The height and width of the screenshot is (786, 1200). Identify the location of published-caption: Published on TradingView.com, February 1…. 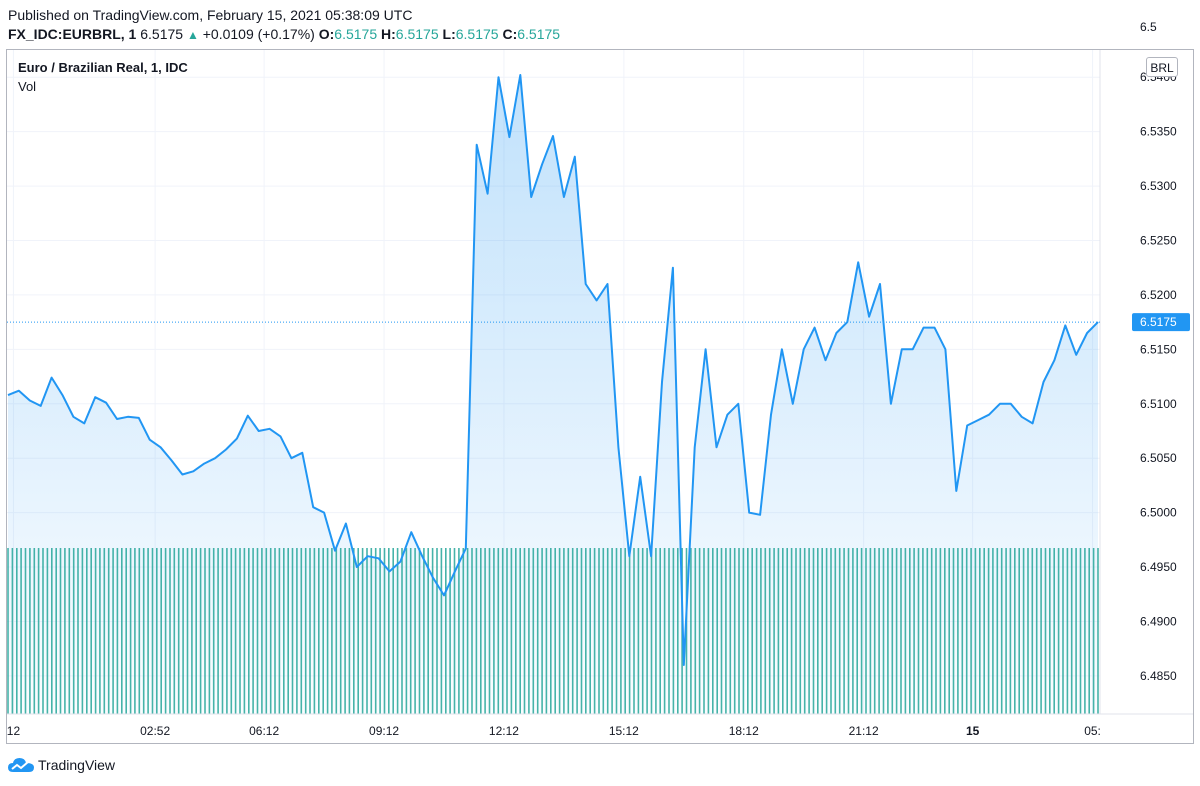
(210, 15).